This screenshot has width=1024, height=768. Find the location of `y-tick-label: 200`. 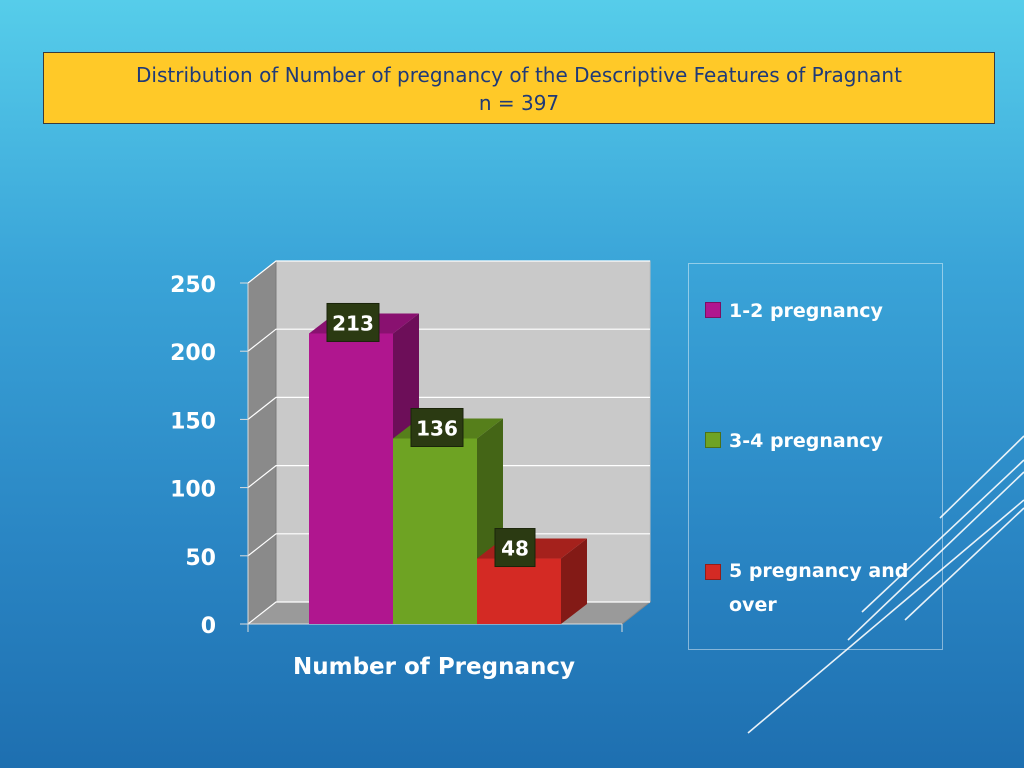

y-tick-label: 200 is located at coordinates (193, 353).